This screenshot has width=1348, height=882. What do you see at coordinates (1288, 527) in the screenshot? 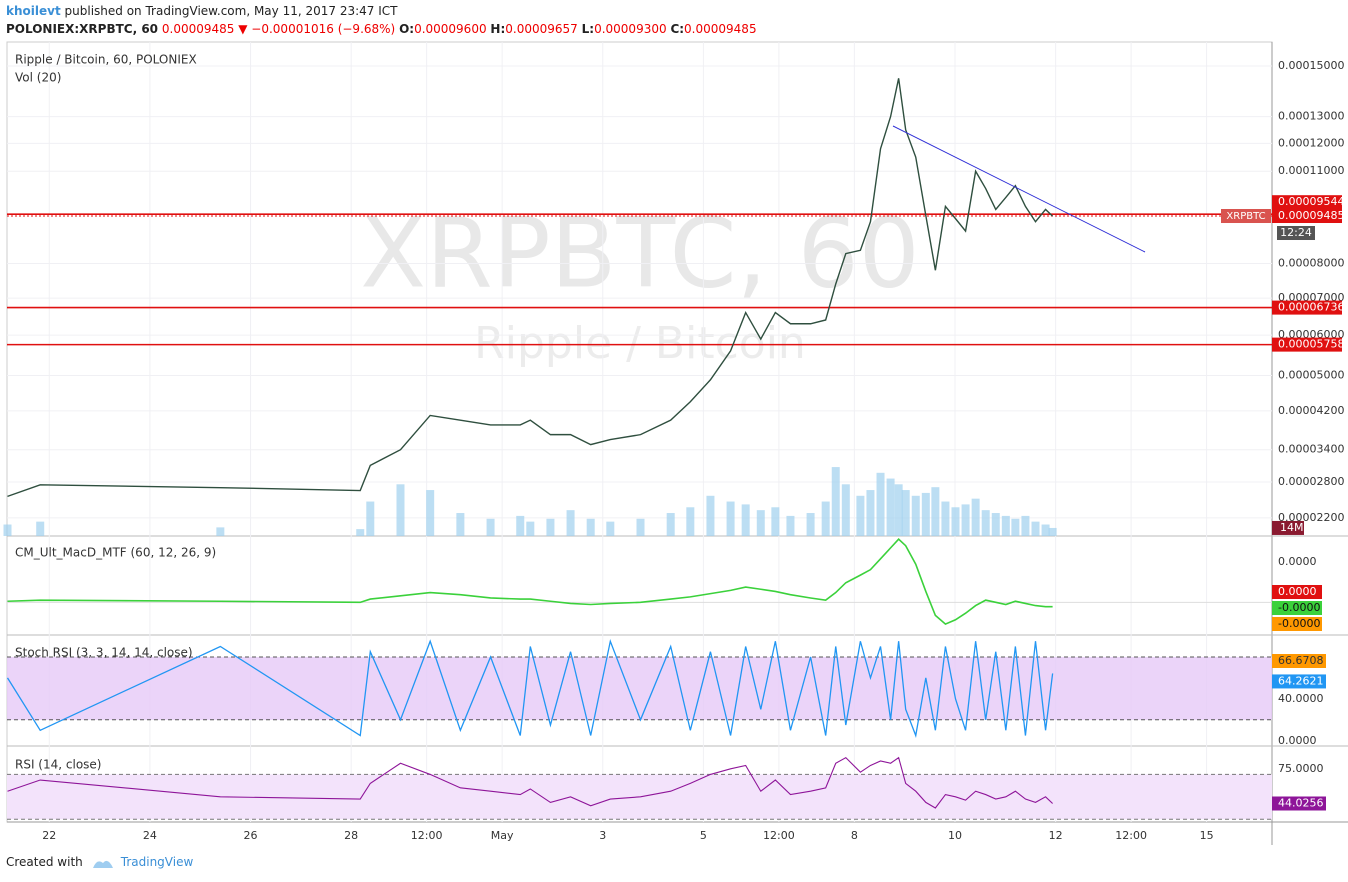
I see `volume-tag` at bounding box center [1288, 527].